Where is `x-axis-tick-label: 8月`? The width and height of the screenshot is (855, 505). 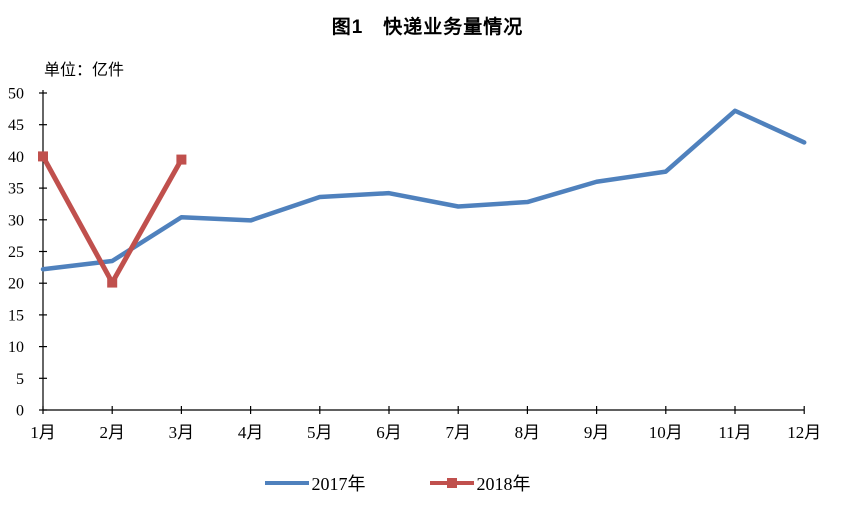
x-axis-tick-label: 8月 is located at coordinates (528, 432).